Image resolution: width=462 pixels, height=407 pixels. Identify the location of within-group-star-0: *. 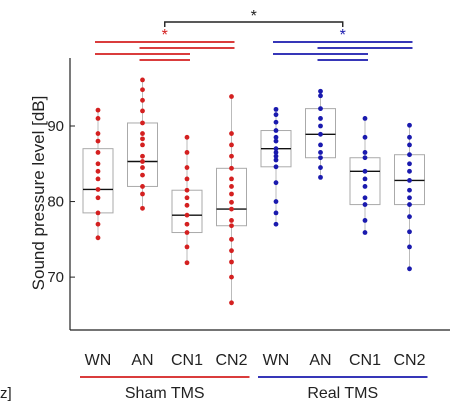
(165, 35).